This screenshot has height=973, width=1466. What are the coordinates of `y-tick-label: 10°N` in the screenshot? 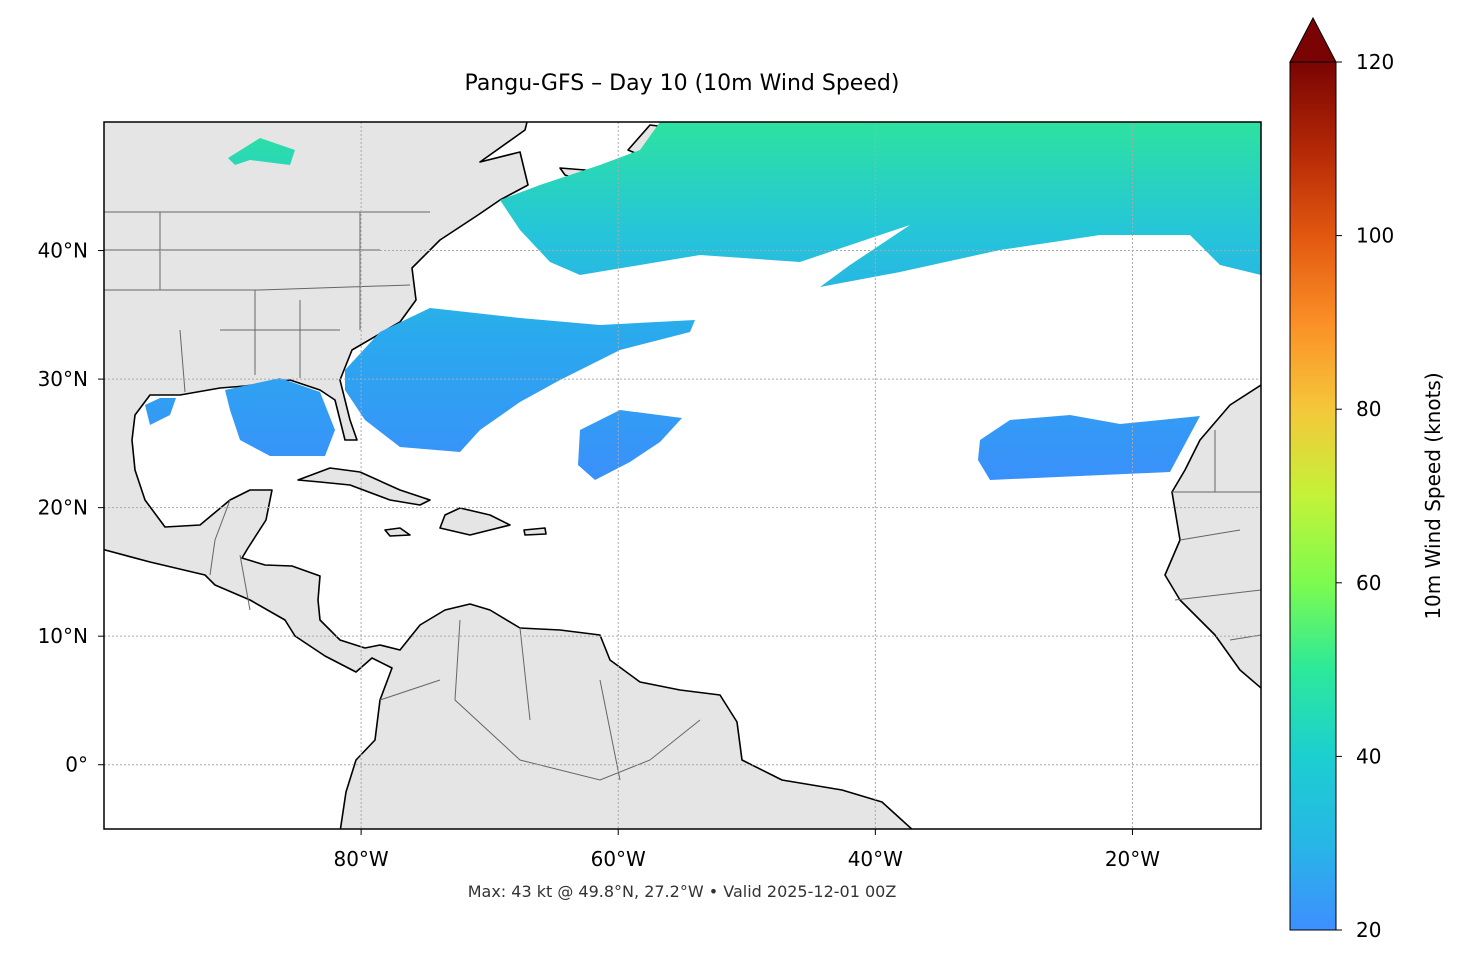 It's located at (63, 636).